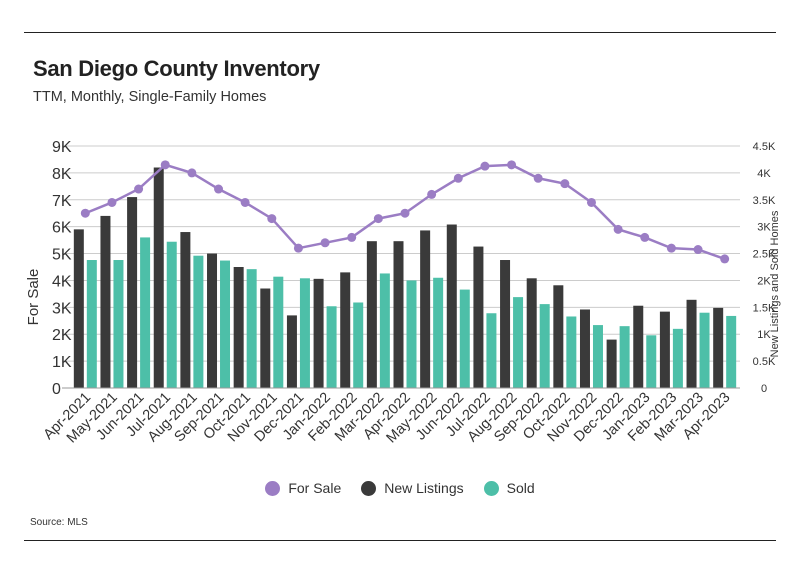 The height and width of the screenshot is (575, 800). I want to click on y-tick-label: 1K, so click(62, 362).